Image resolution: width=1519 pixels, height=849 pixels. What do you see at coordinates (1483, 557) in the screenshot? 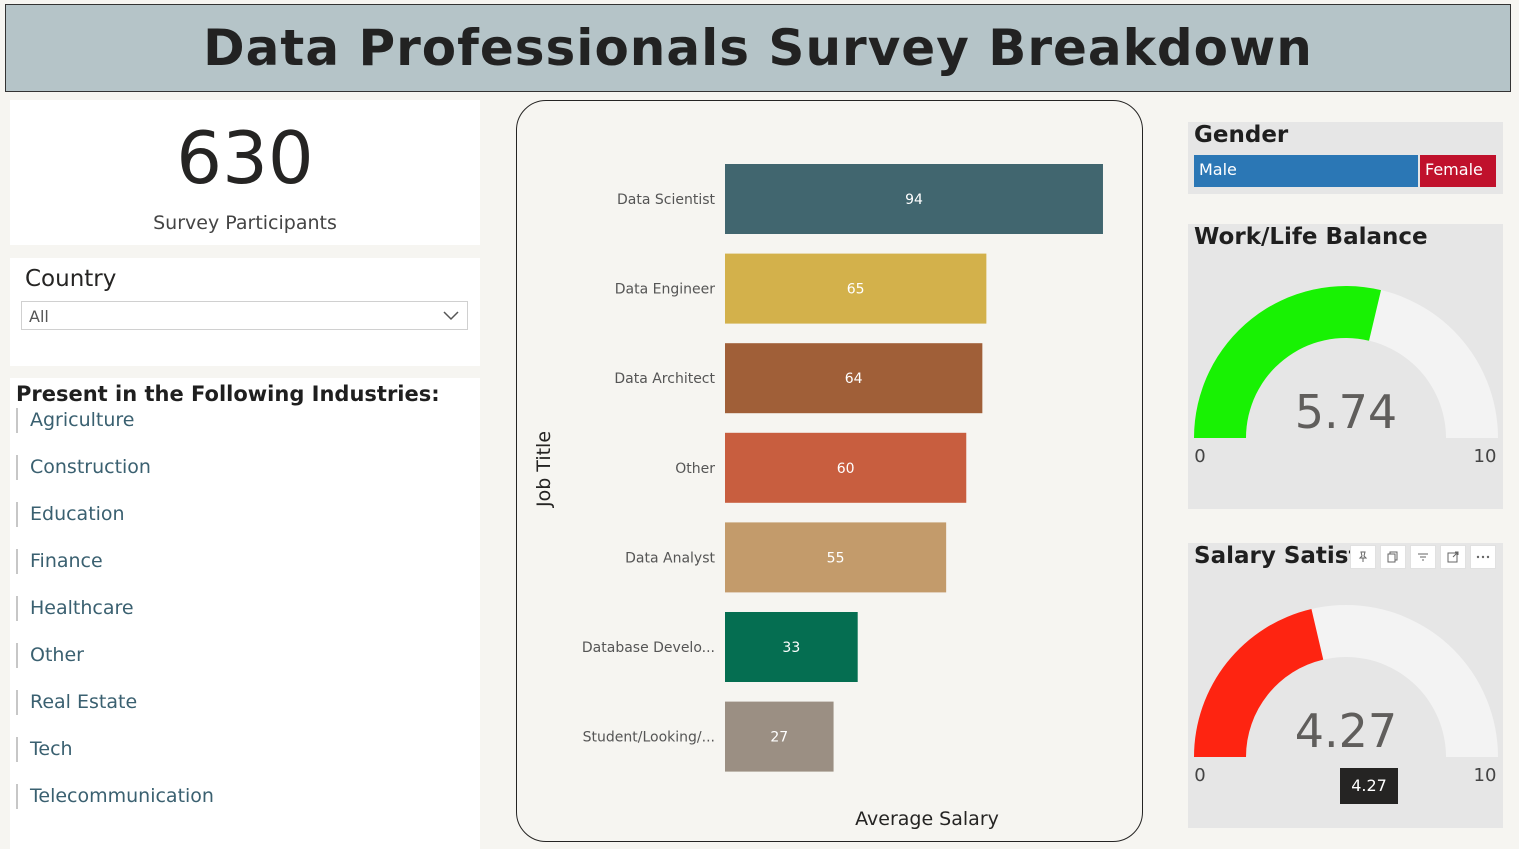
I see `more-options-icon` at bounding box center [1483, 557].